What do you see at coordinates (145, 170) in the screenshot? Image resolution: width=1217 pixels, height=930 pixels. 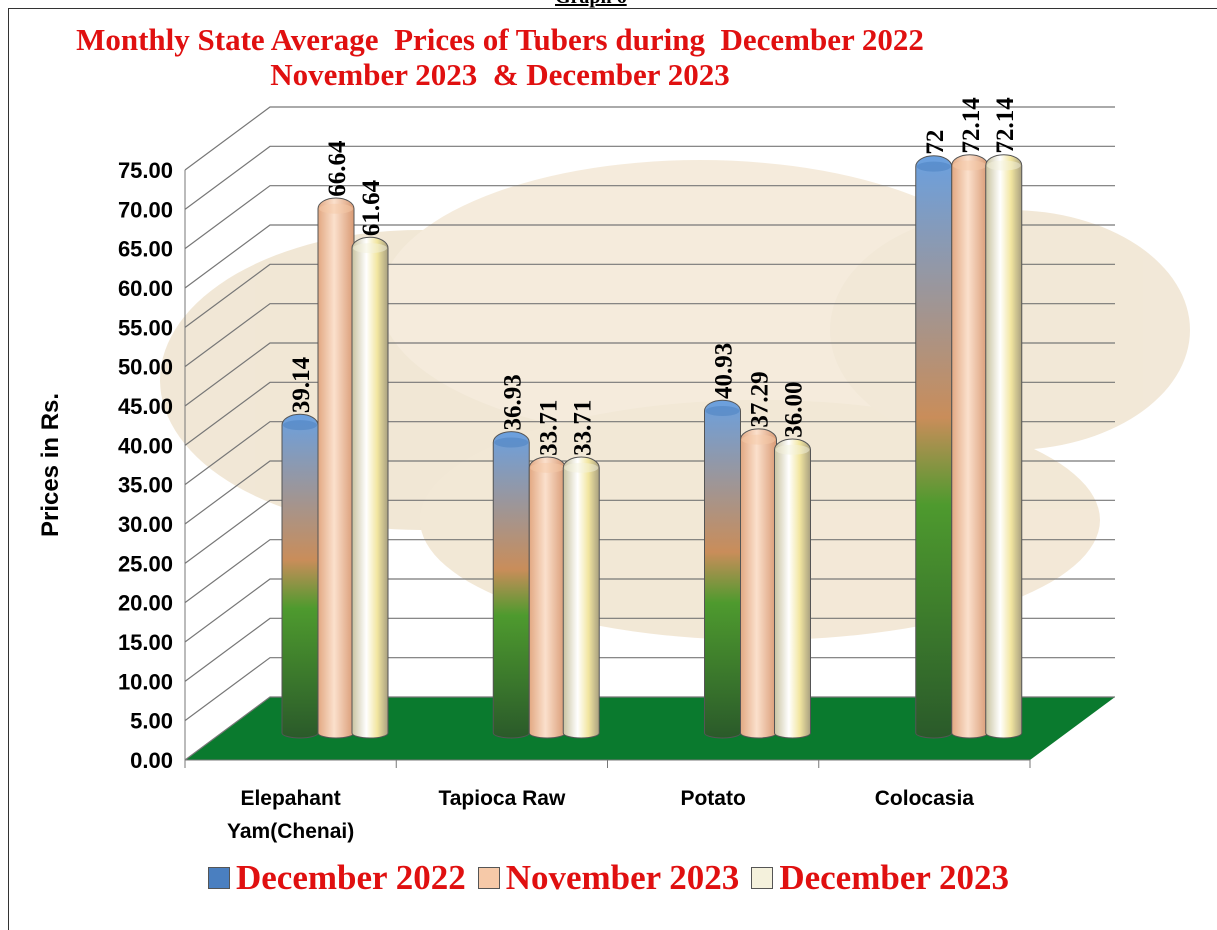 I see `y-tick-label: 75.00` at bounding box center [145, 170].